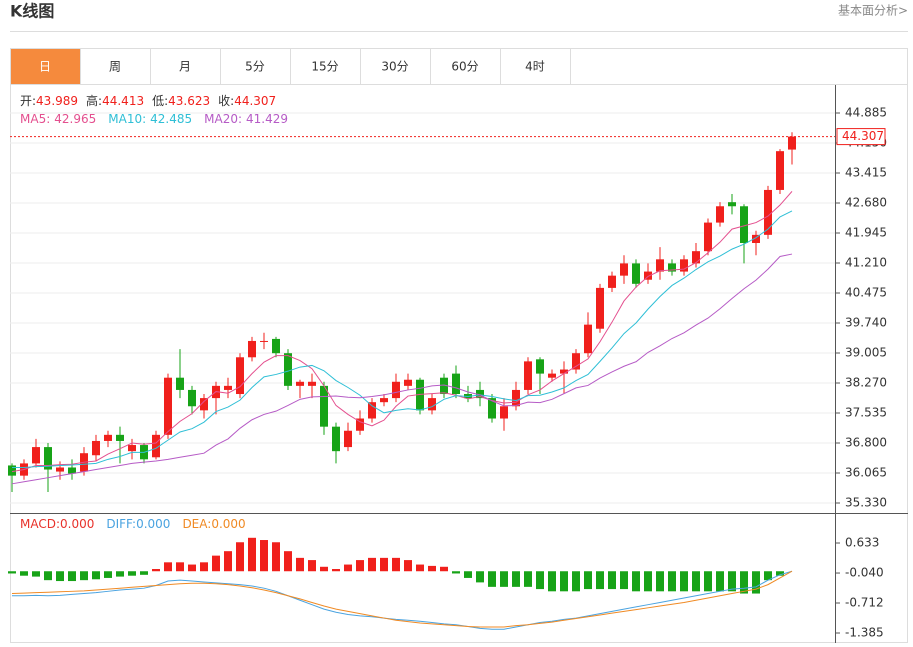  I want to click on tab-label: 周, so click(115, 67).